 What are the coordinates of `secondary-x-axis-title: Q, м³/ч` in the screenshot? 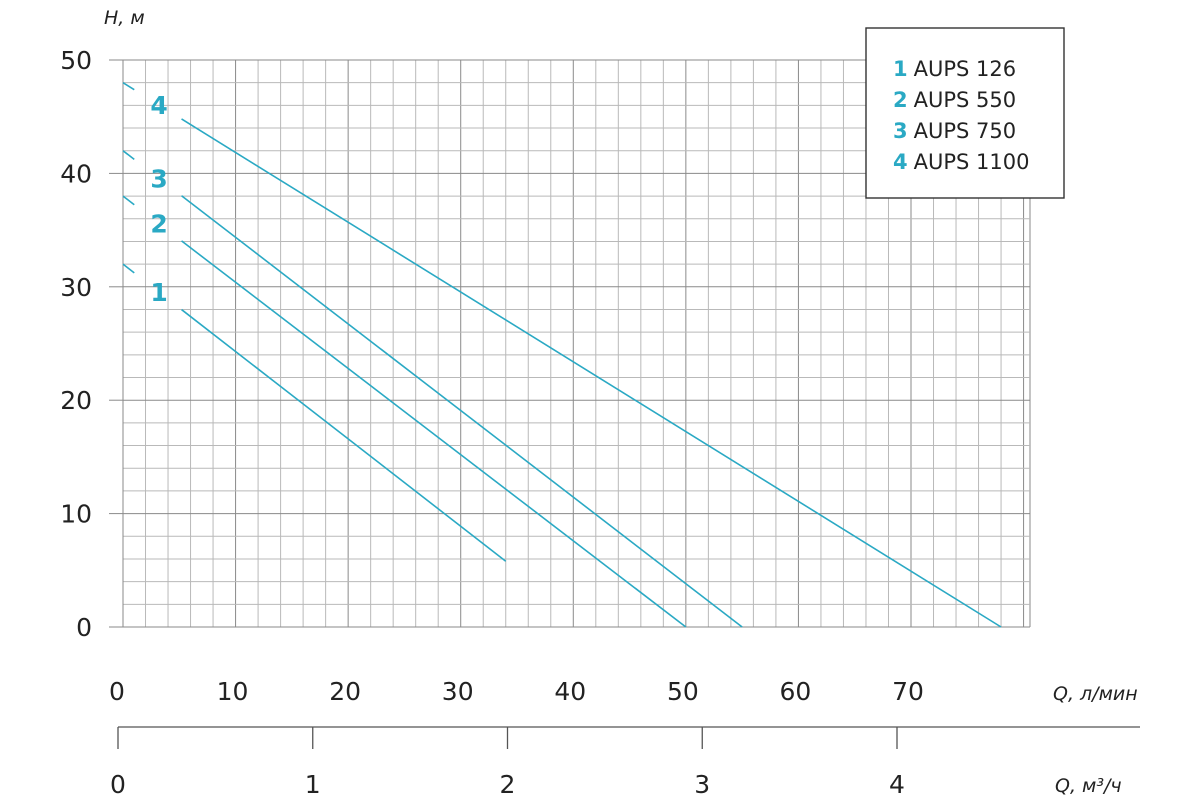 It's located at (1088, 786).